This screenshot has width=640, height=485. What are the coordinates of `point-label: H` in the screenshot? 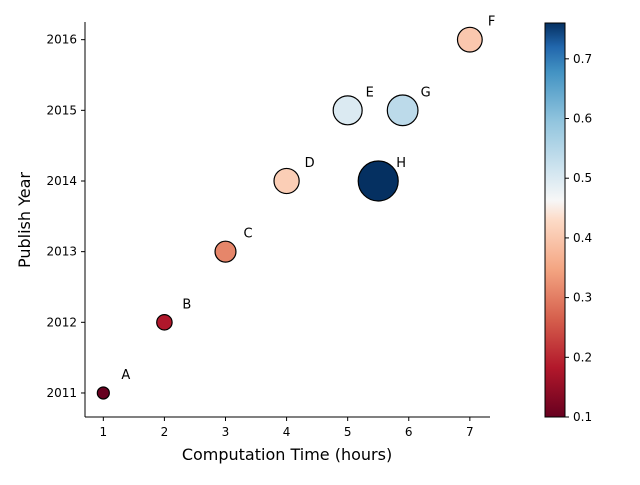 It's located at (401, 163).